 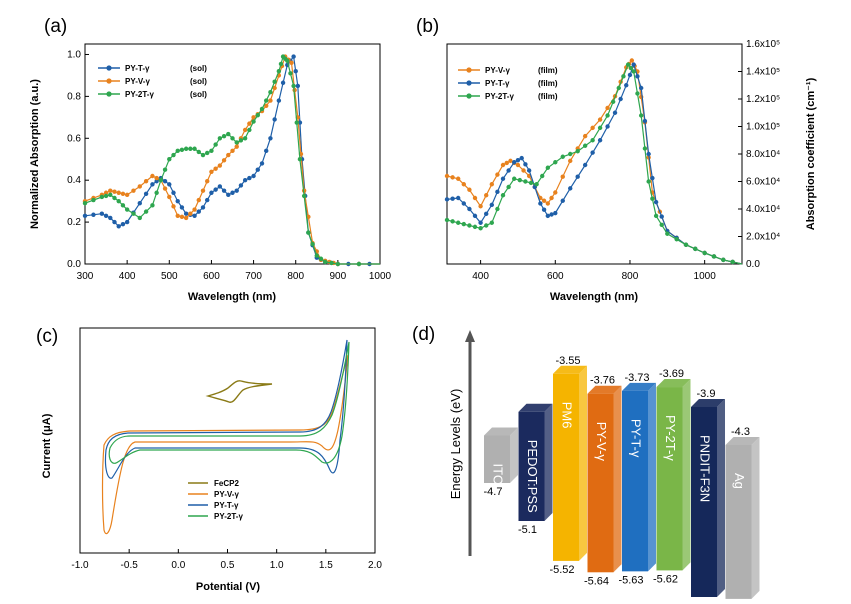 What do you see at coordinates (74, 180) in the screenshot?
I see `y-tick-label: 0.4` at bounding box center [74, 180].